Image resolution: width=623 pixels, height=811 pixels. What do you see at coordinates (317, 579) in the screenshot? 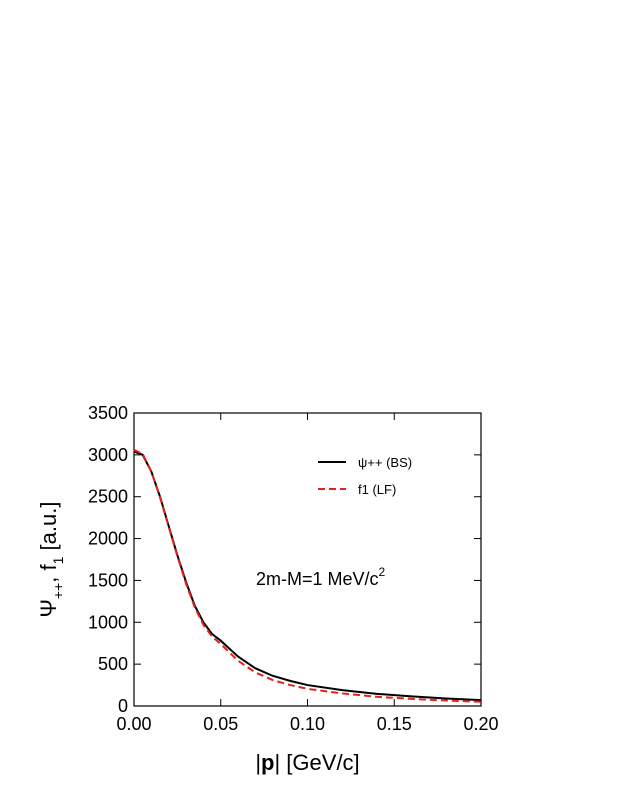
I see `annotation-part: 2m-M=1 MeV/c` at bounding box center [317, 579].